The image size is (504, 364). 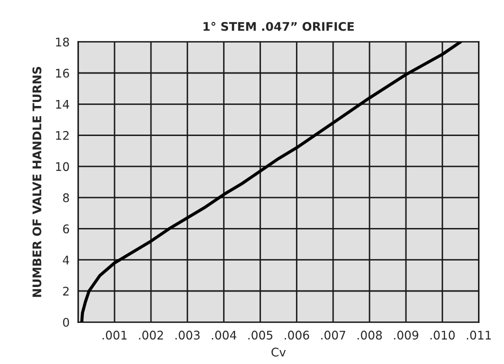 What do you see at coordinates (62, 167) in the screenshot?
I see `y-tick-label: 10` at bounding box center [62, 167].